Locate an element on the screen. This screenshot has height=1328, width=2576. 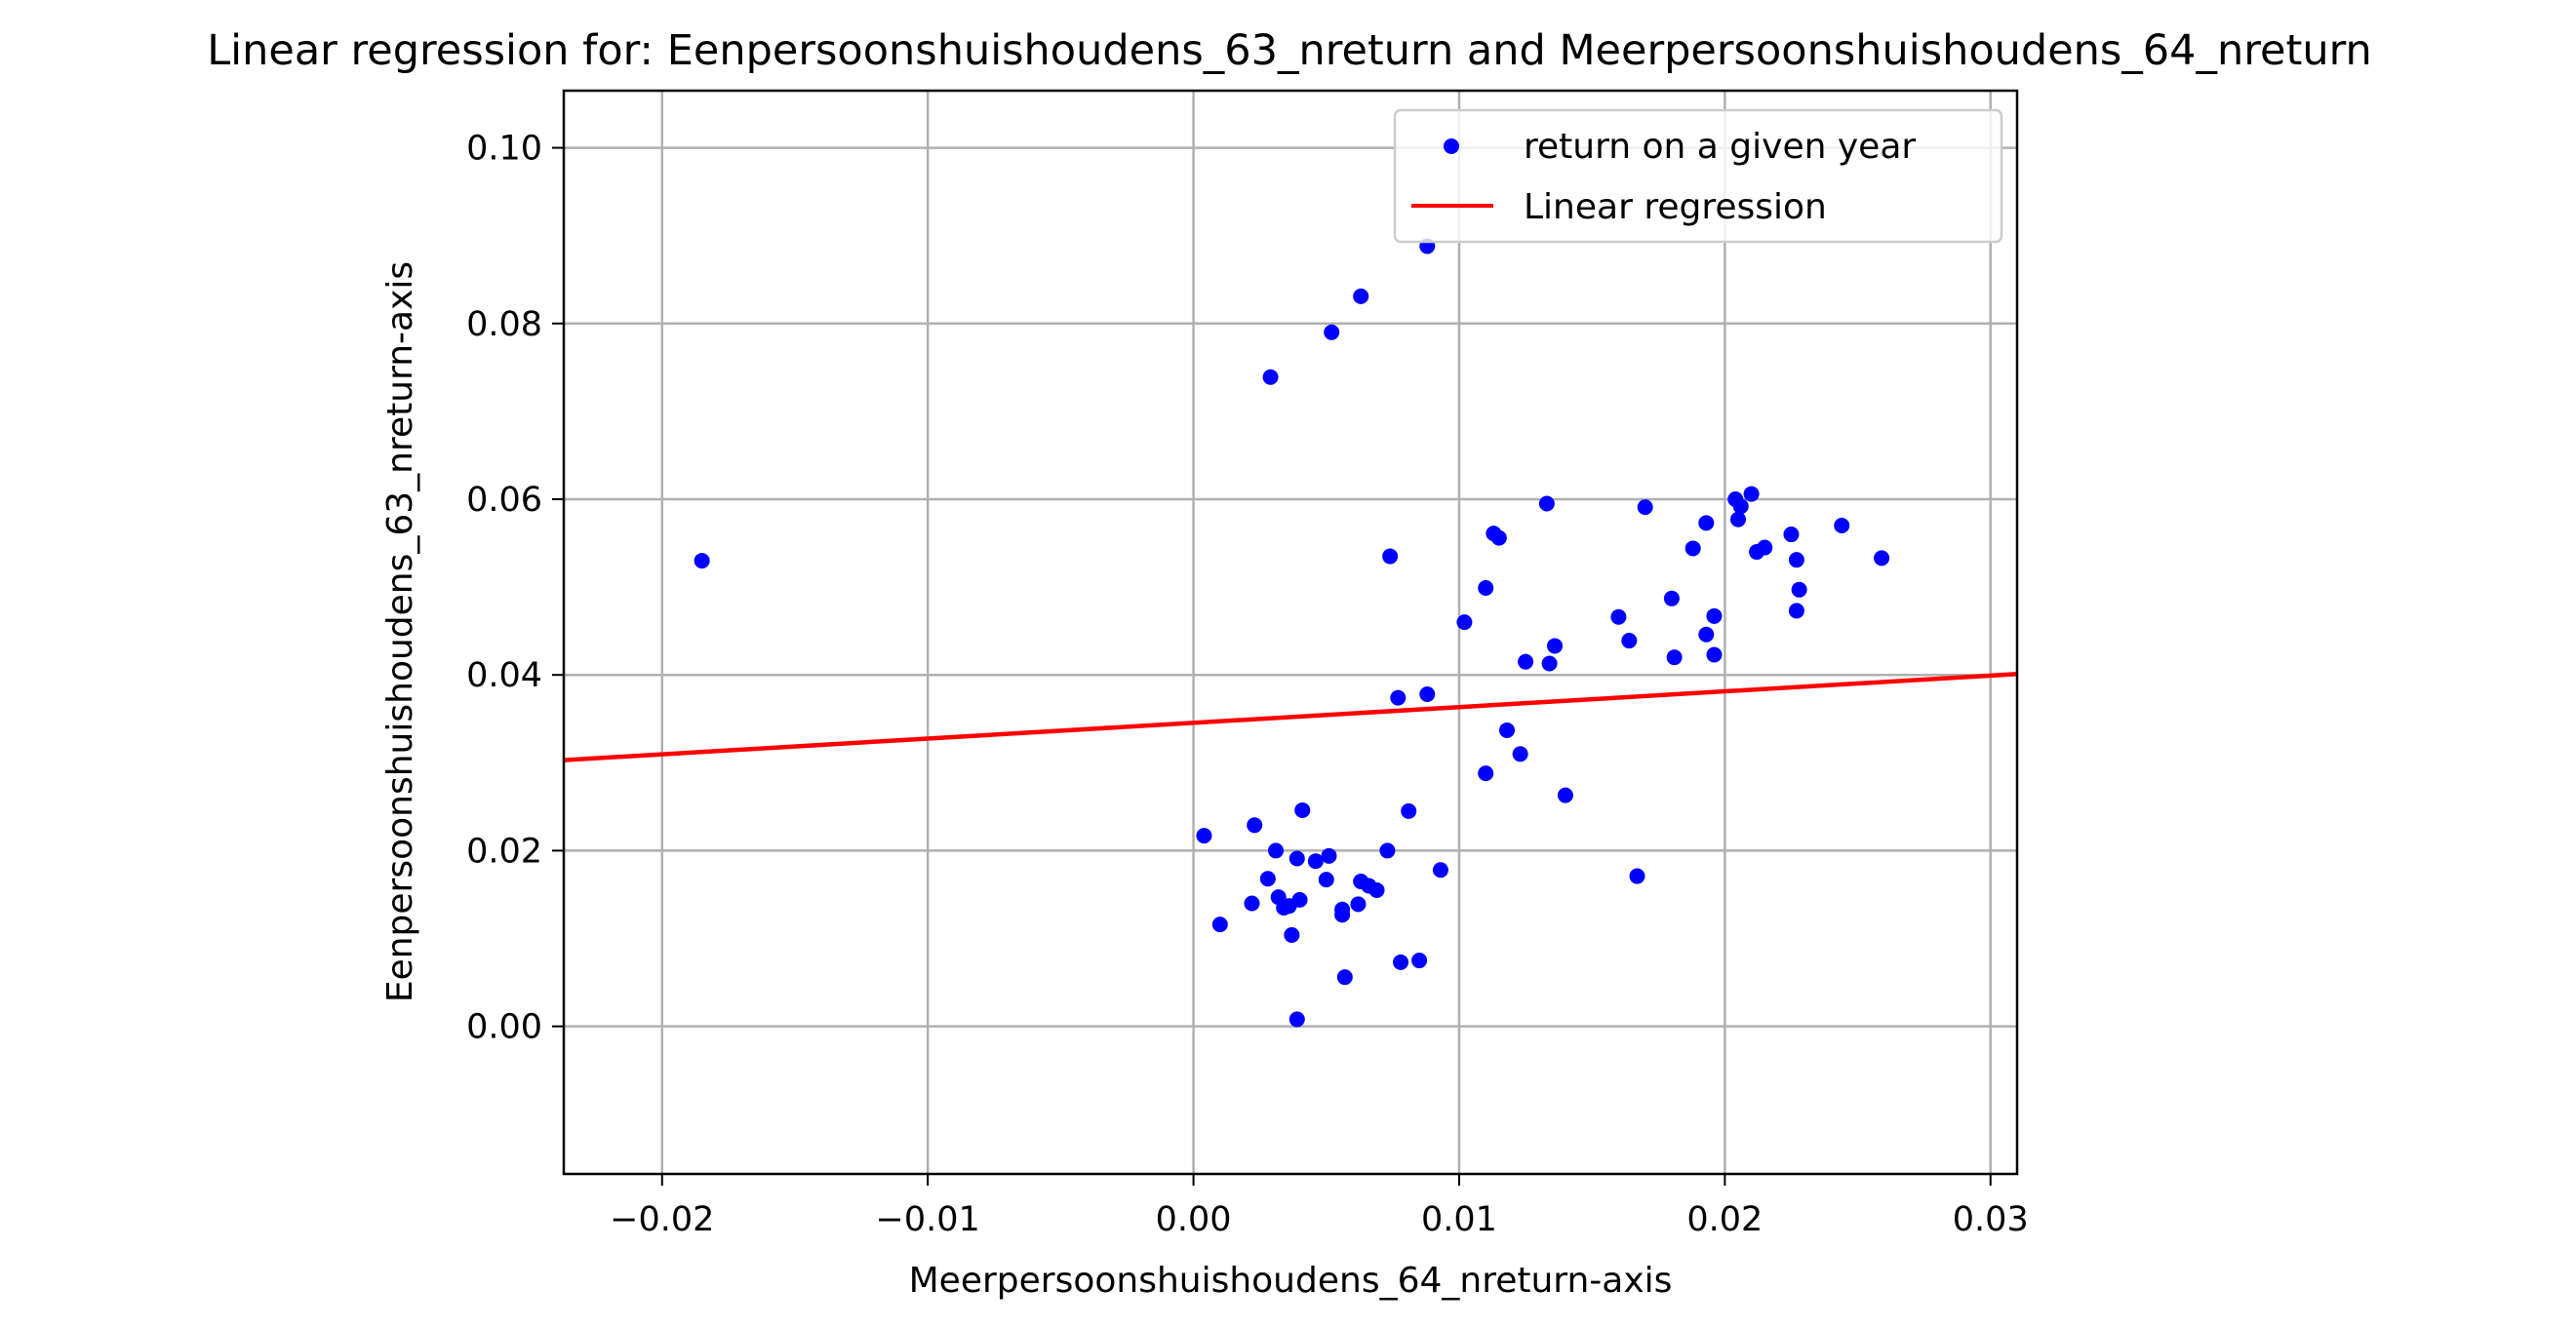
regression-series is located at coordinates (1290, 717).